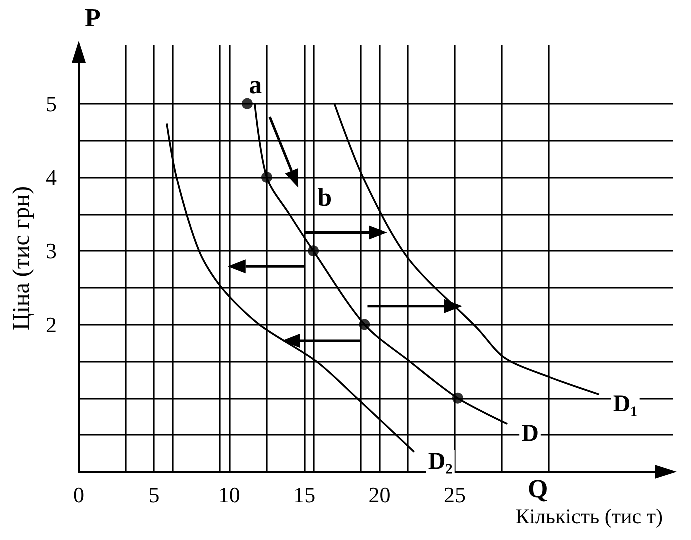 This screenshot has height=540, width=691. What do you see at coordinates (589, 516) in the screenshot?
I see `x-axis-title: Кількість (тис т)` at bounding box center [589, 516].